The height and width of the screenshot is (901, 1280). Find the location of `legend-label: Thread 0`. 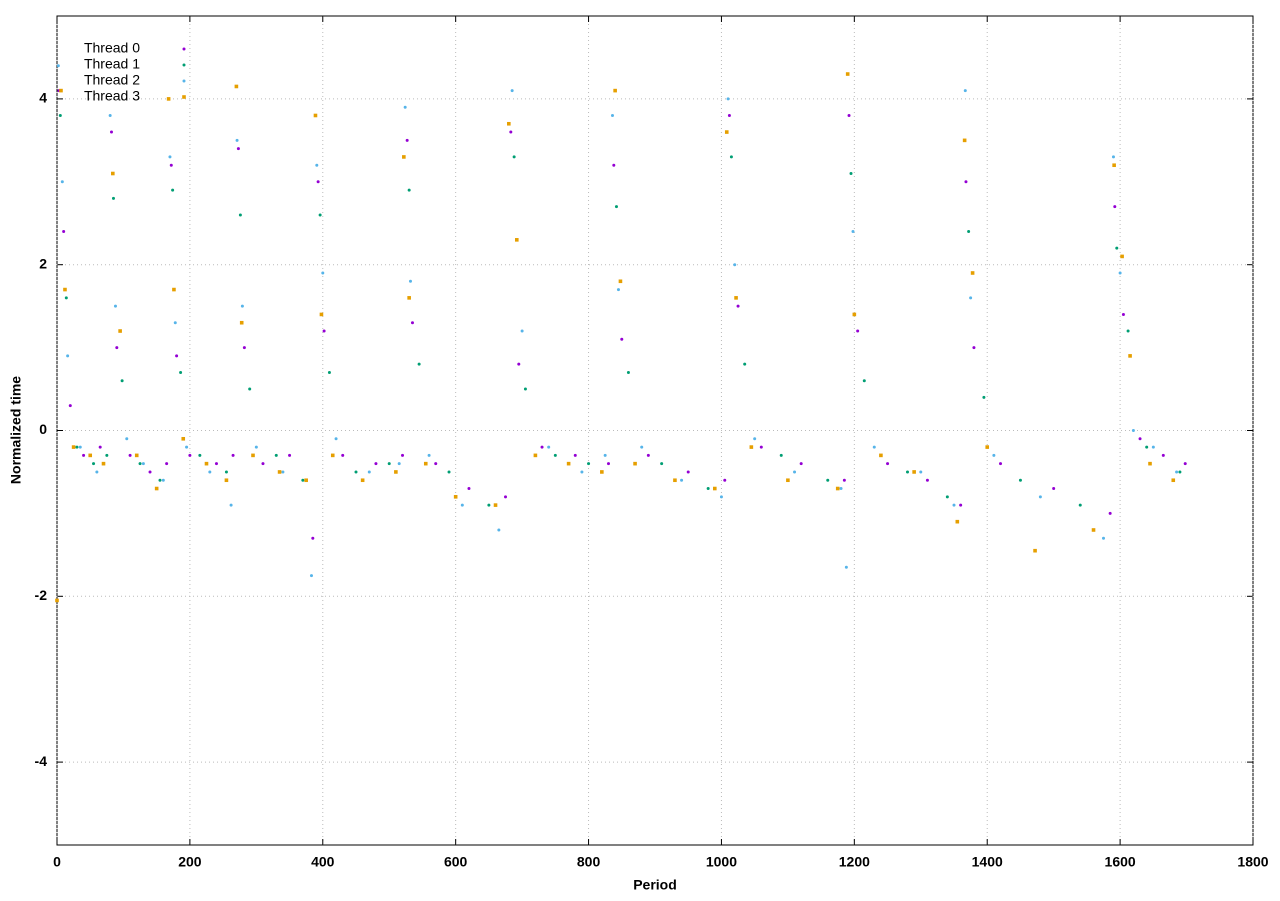

legend-label: Thread 0 is located at coordinates (112, 48).